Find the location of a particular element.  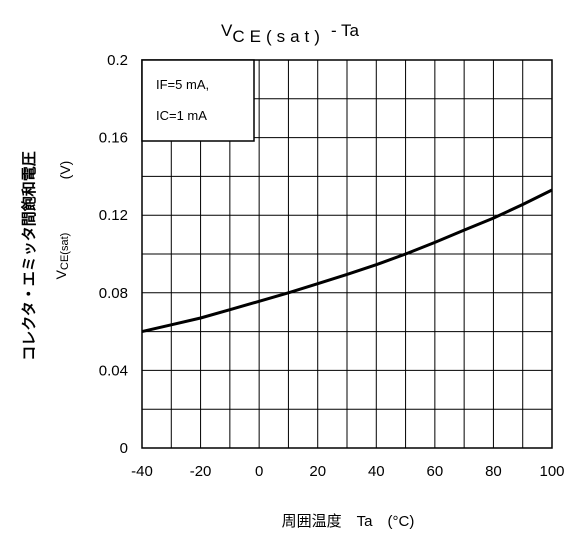

x-tick-label: -20 is located at coordinates (201, 471).